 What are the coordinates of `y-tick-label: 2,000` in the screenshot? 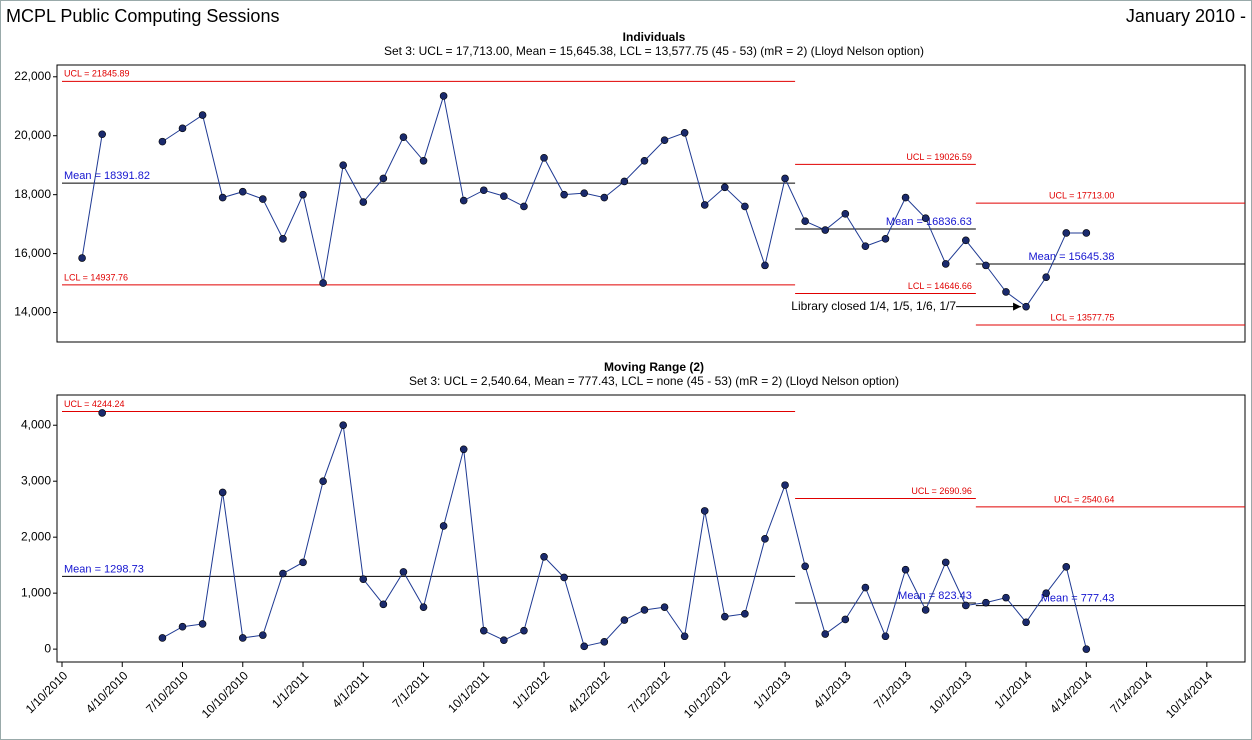 It's located at (36, 536).